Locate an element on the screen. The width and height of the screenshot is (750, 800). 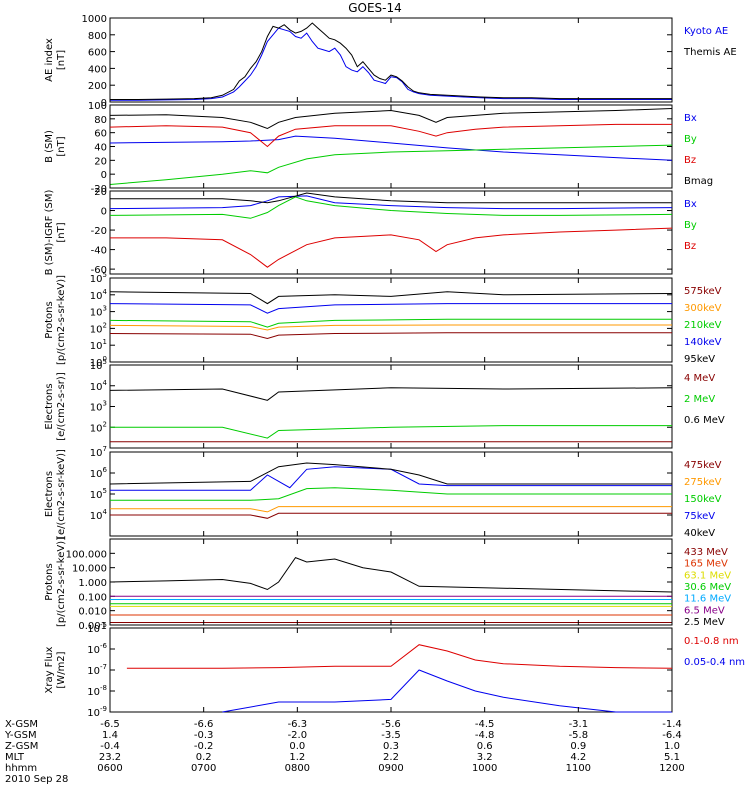
y-tick-label: 10³ is located at coordinates (98, 312).